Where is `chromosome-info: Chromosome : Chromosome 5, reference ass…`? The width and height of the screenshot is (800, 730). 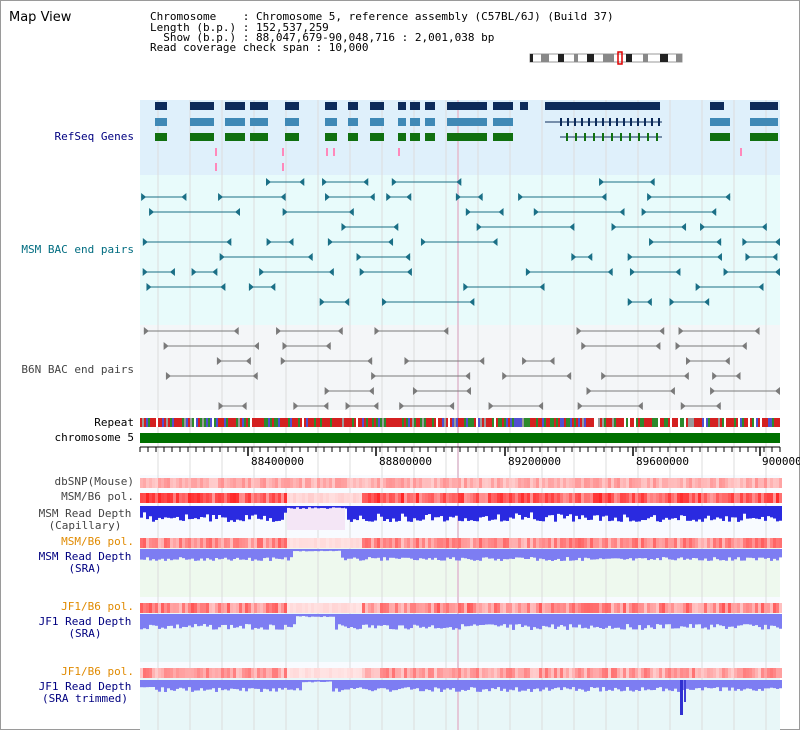 chromosome-info: Chromosome : Chromosome 5, reference ass… is located at coordinates (382, 16).